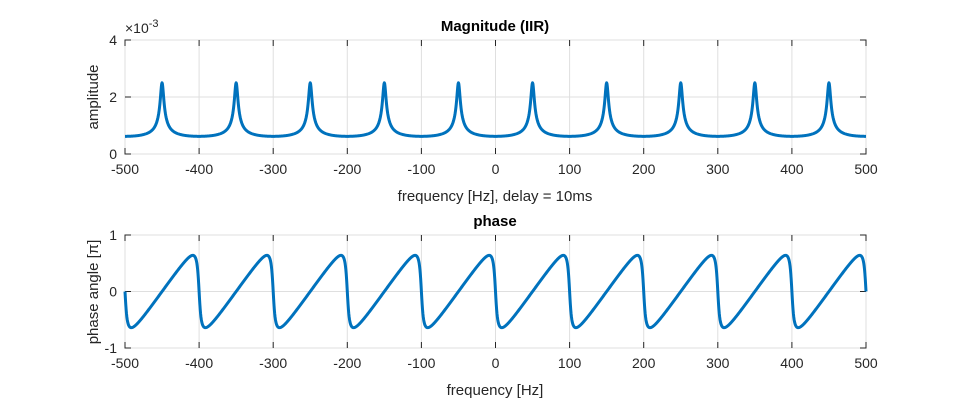 The image size is (958, 411). What do you see at coordinates (273, 363) in the screenshot?
I see `phase-x-tick-label: -300` at bounding box center [273, 363].